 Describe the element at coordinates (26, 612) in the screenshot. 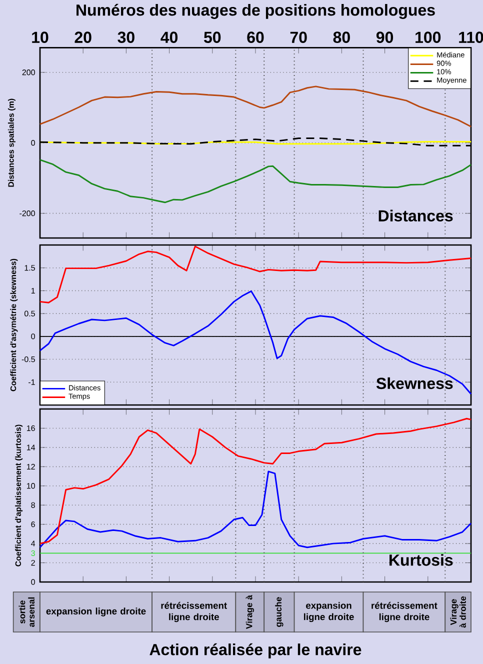

I see `text: sortie arsenal` at that location.